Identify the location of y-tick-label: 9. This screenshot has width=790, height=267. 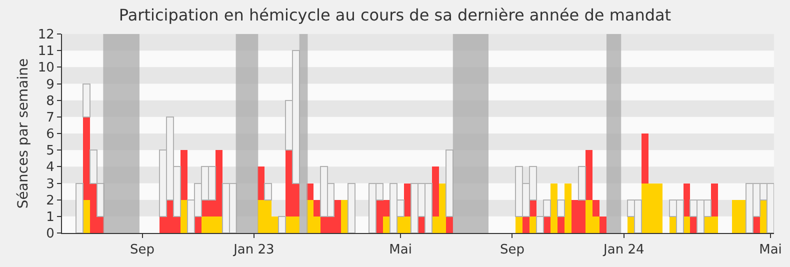
(50, 84).